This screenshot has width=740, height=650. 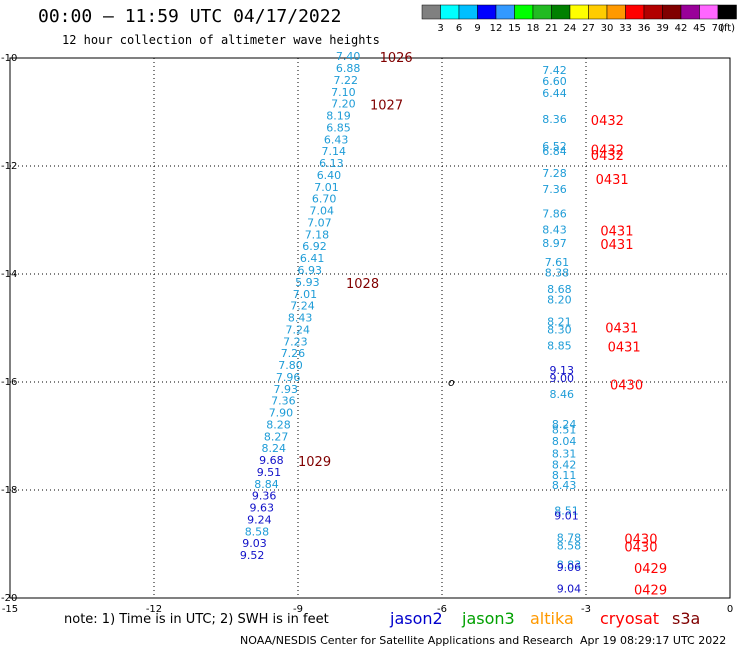 I want to click on wave-height-label: 6.41, so click(x=312, y=258).